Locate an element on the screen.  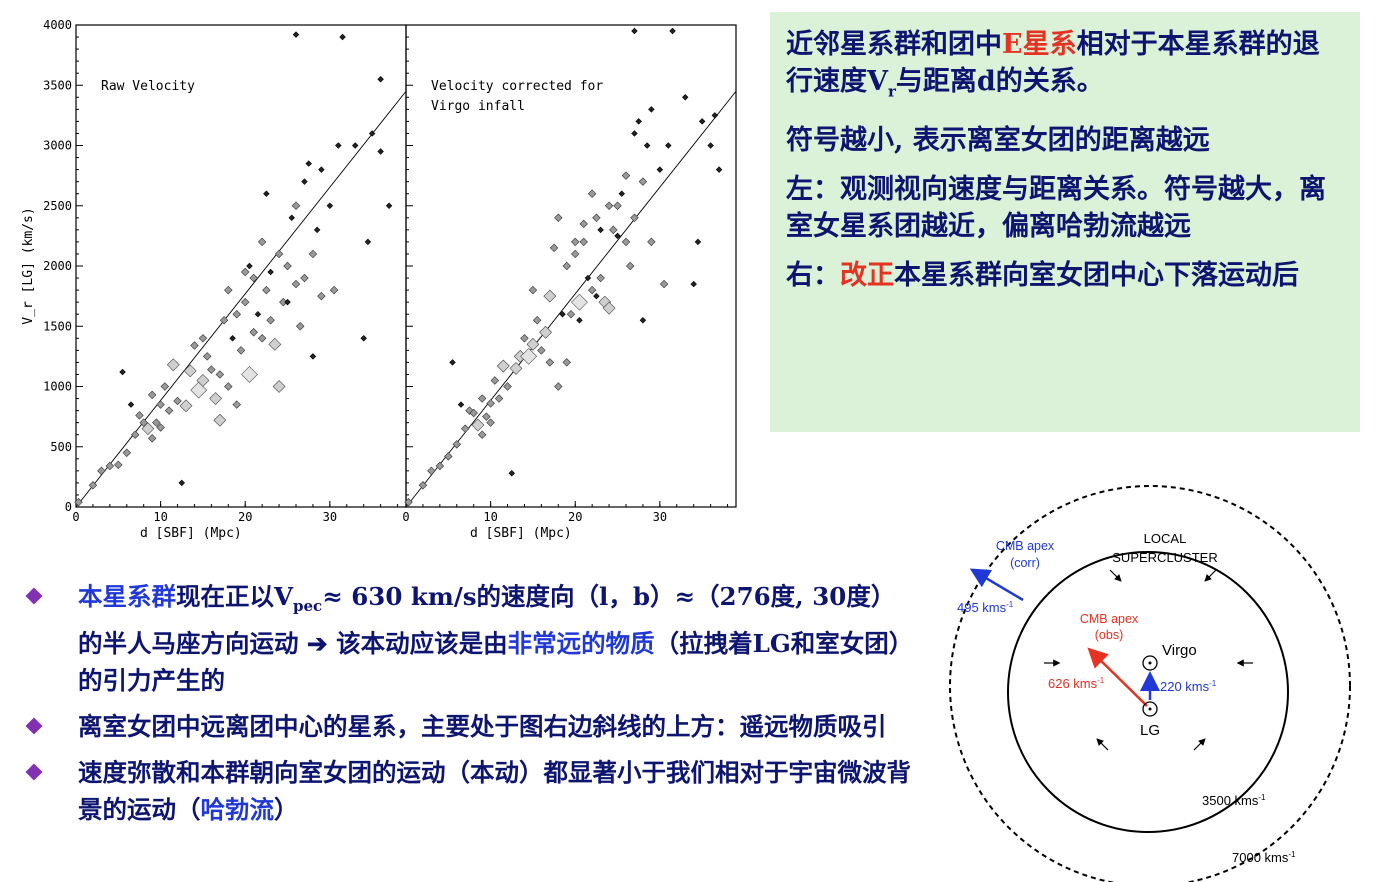
left-x-tick-label: 30 is located at coordinates (330, 517).